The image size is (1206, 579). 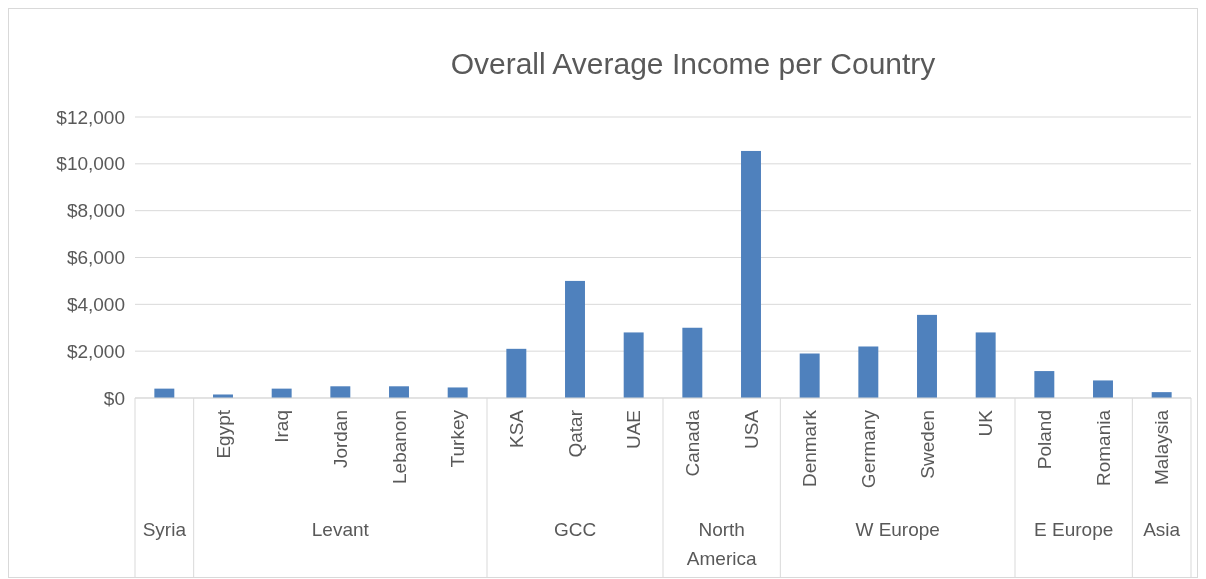 I want to click on x-tick-label: Canada, so click(x=692, y=443).